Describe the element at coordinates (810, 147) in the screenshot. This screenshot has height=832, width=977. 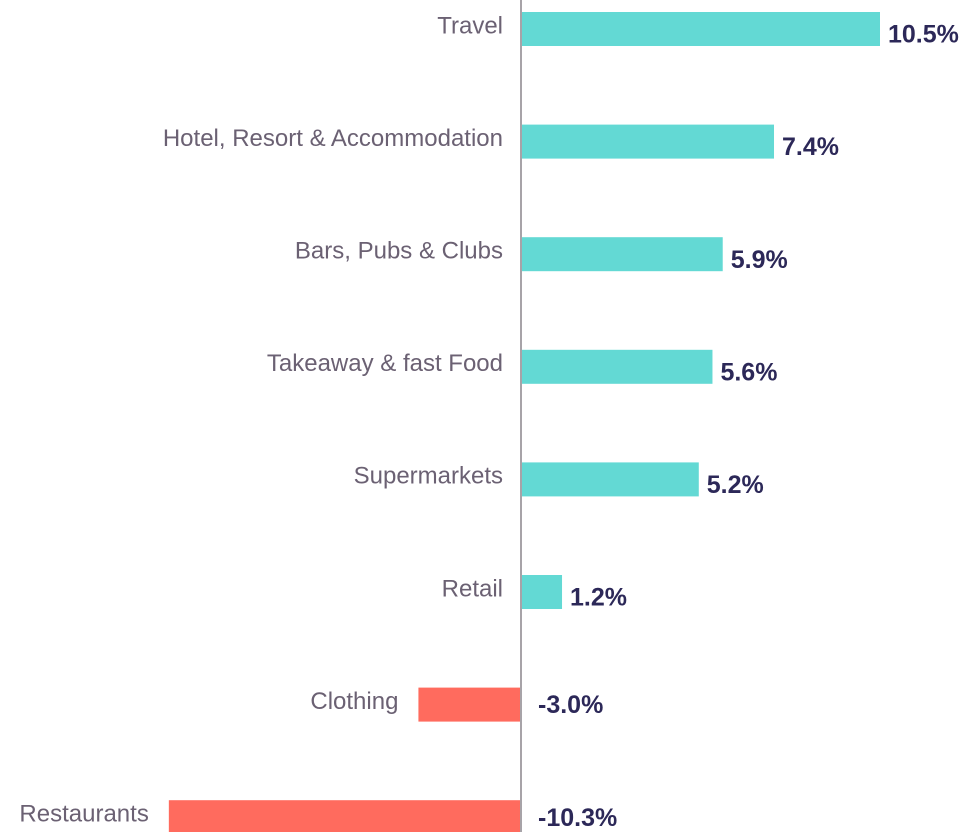
I see `value-label: 7.4%` at that location.